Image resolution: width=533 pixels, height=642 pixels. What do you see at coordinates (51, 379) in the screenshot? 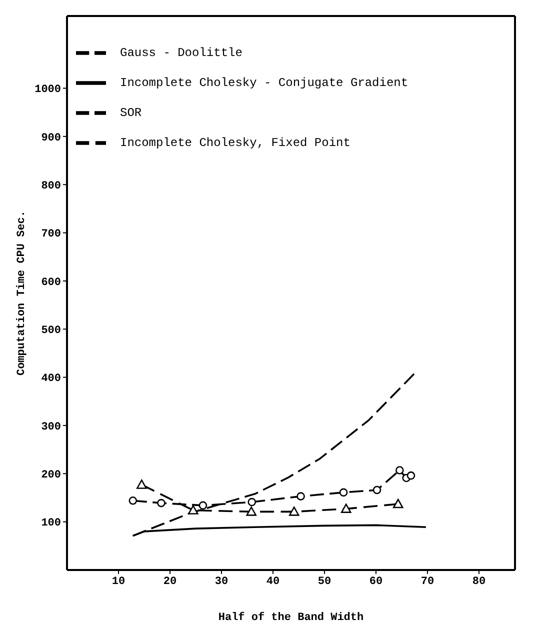
I see `y-tick-label: 400` at bounding box center [51, 379].